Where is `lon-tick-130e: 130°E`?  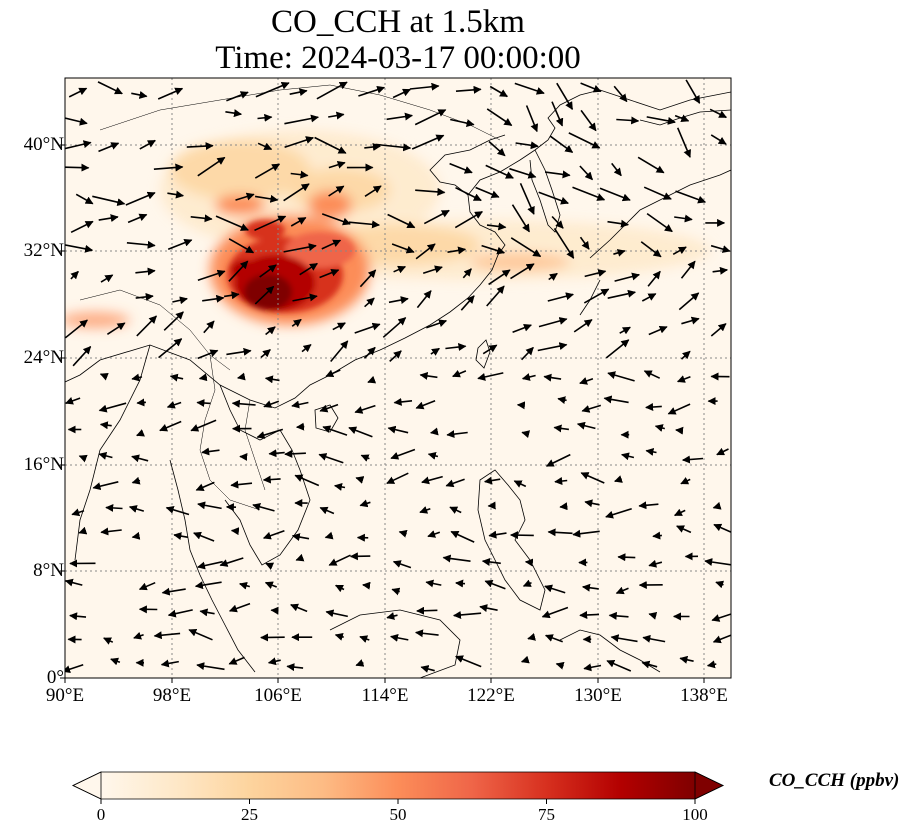 lon-tick-130e: 130°E is located at coordinates (598, 695).